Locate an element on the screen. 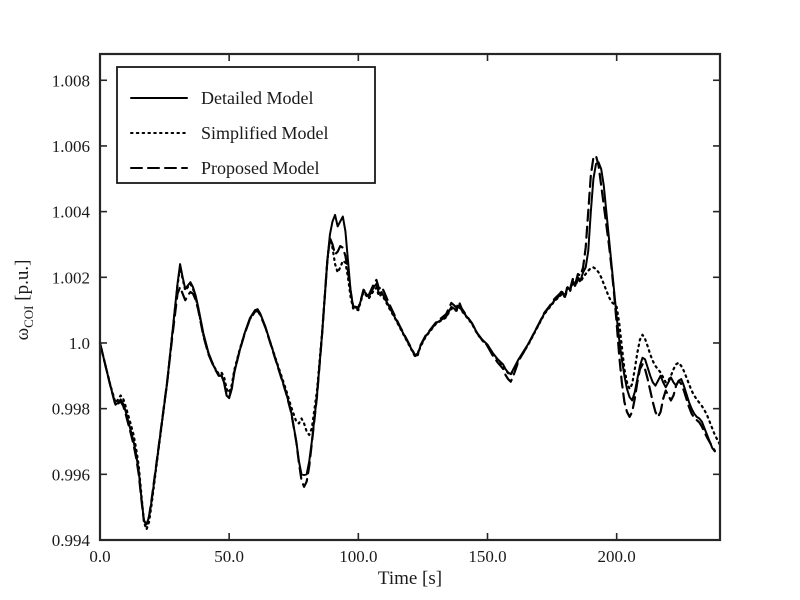 Image resolution: width=800 pixels, height=600 pixels. x-tick-label: 200.0 is located at coordinates (617, 556).